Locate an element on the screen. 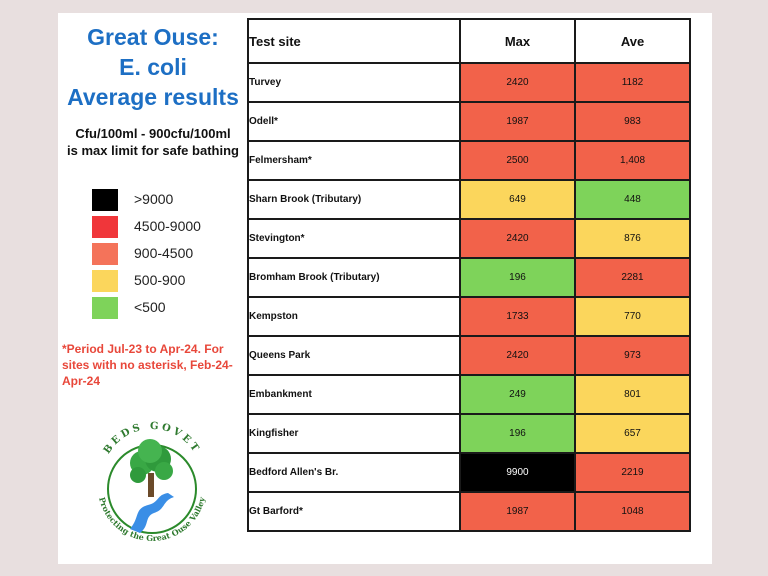 The width and height of the screenshot is (768, 576). table-row: Odell* 1987 983 is located at coordinates (469, 121).